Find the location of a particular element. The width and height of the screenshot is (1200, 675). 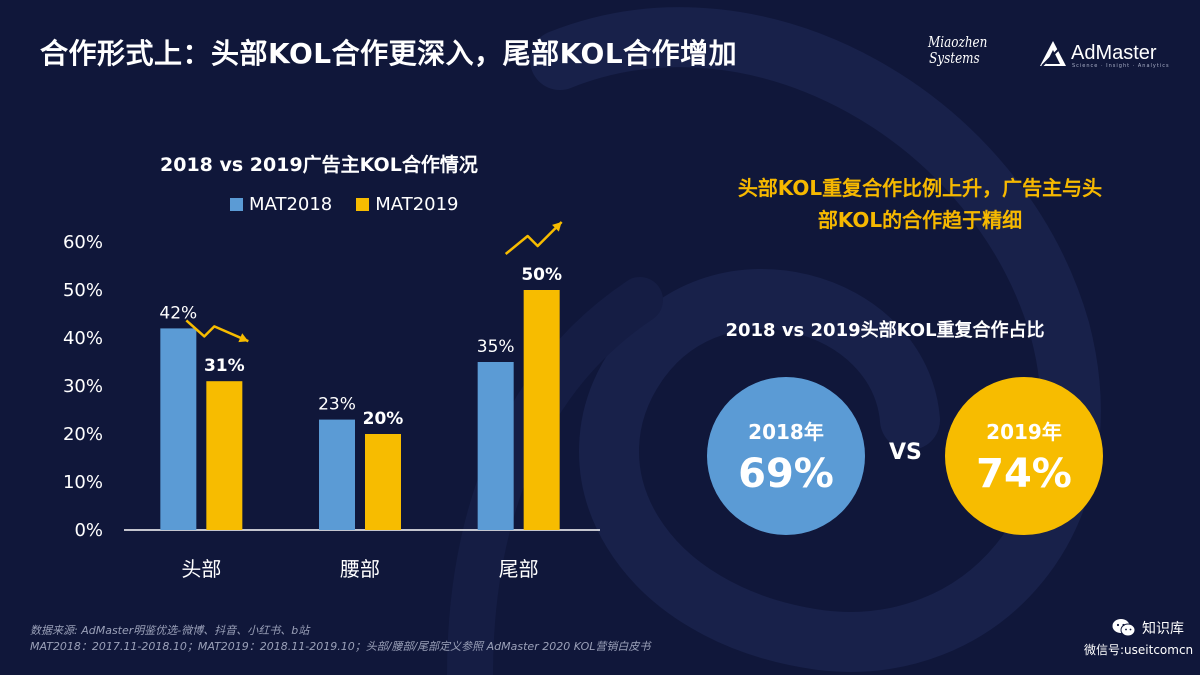

data-label: 42% is located at coordinates (178, 313).